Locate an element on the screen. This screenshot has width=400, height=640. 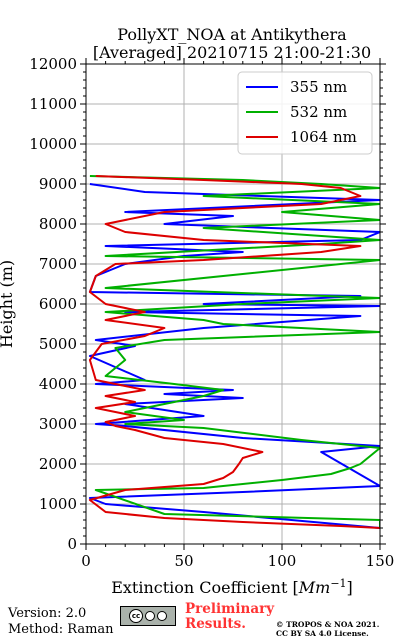
x-tick-label: 100 is located at coordinates (282, 561).